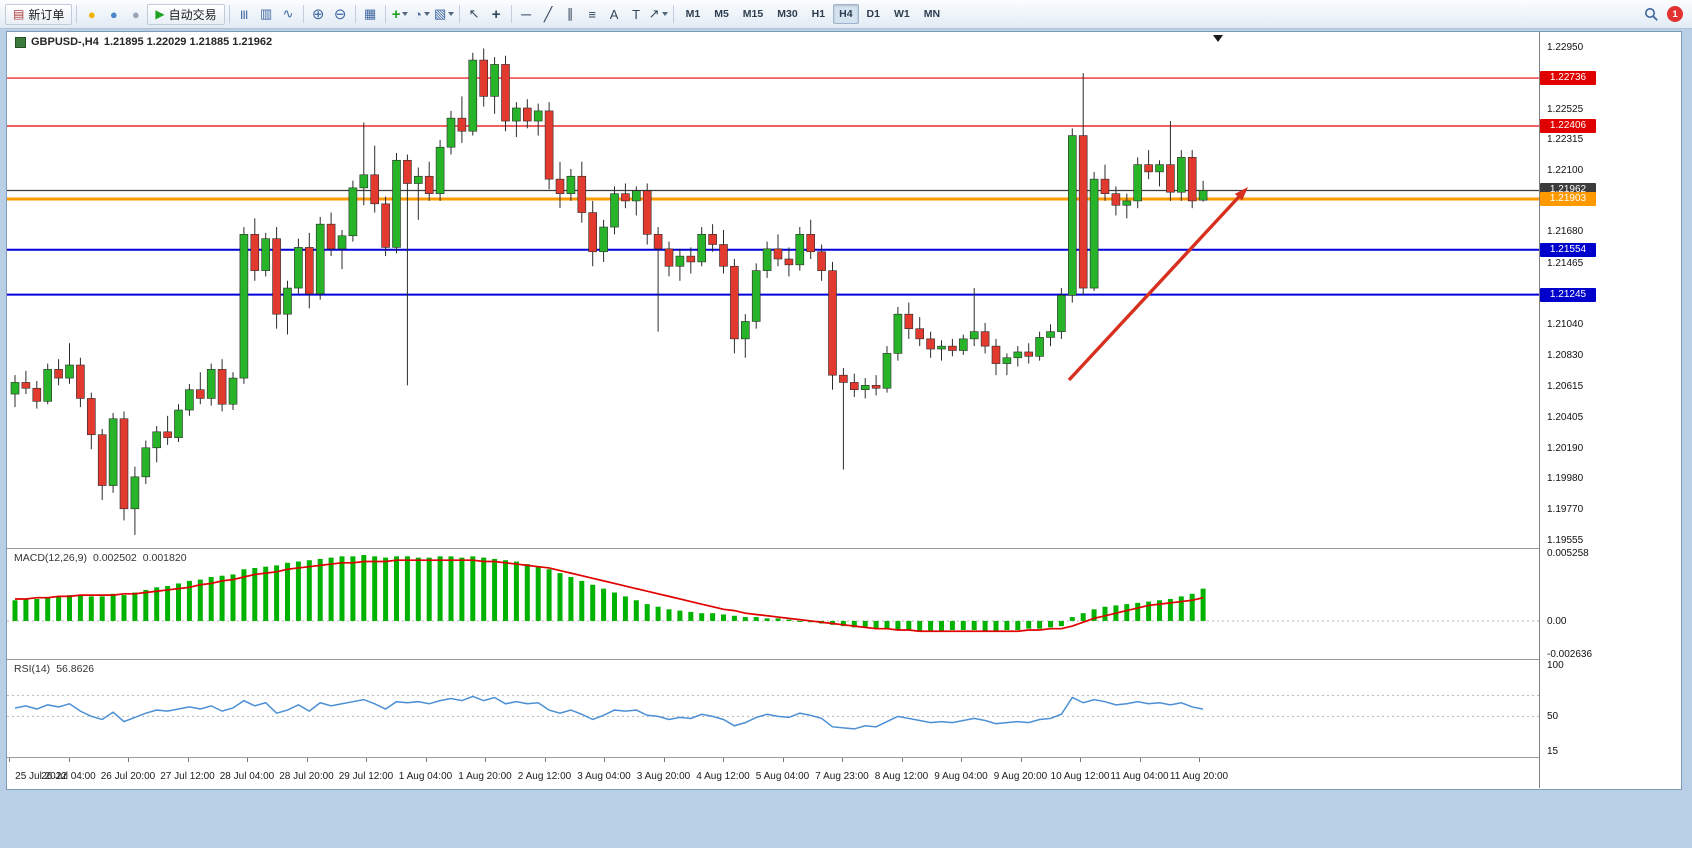 This screenshot has height=848, width=1692. I want to click on zoom-out-icon: ⊖, so click(340, 14).